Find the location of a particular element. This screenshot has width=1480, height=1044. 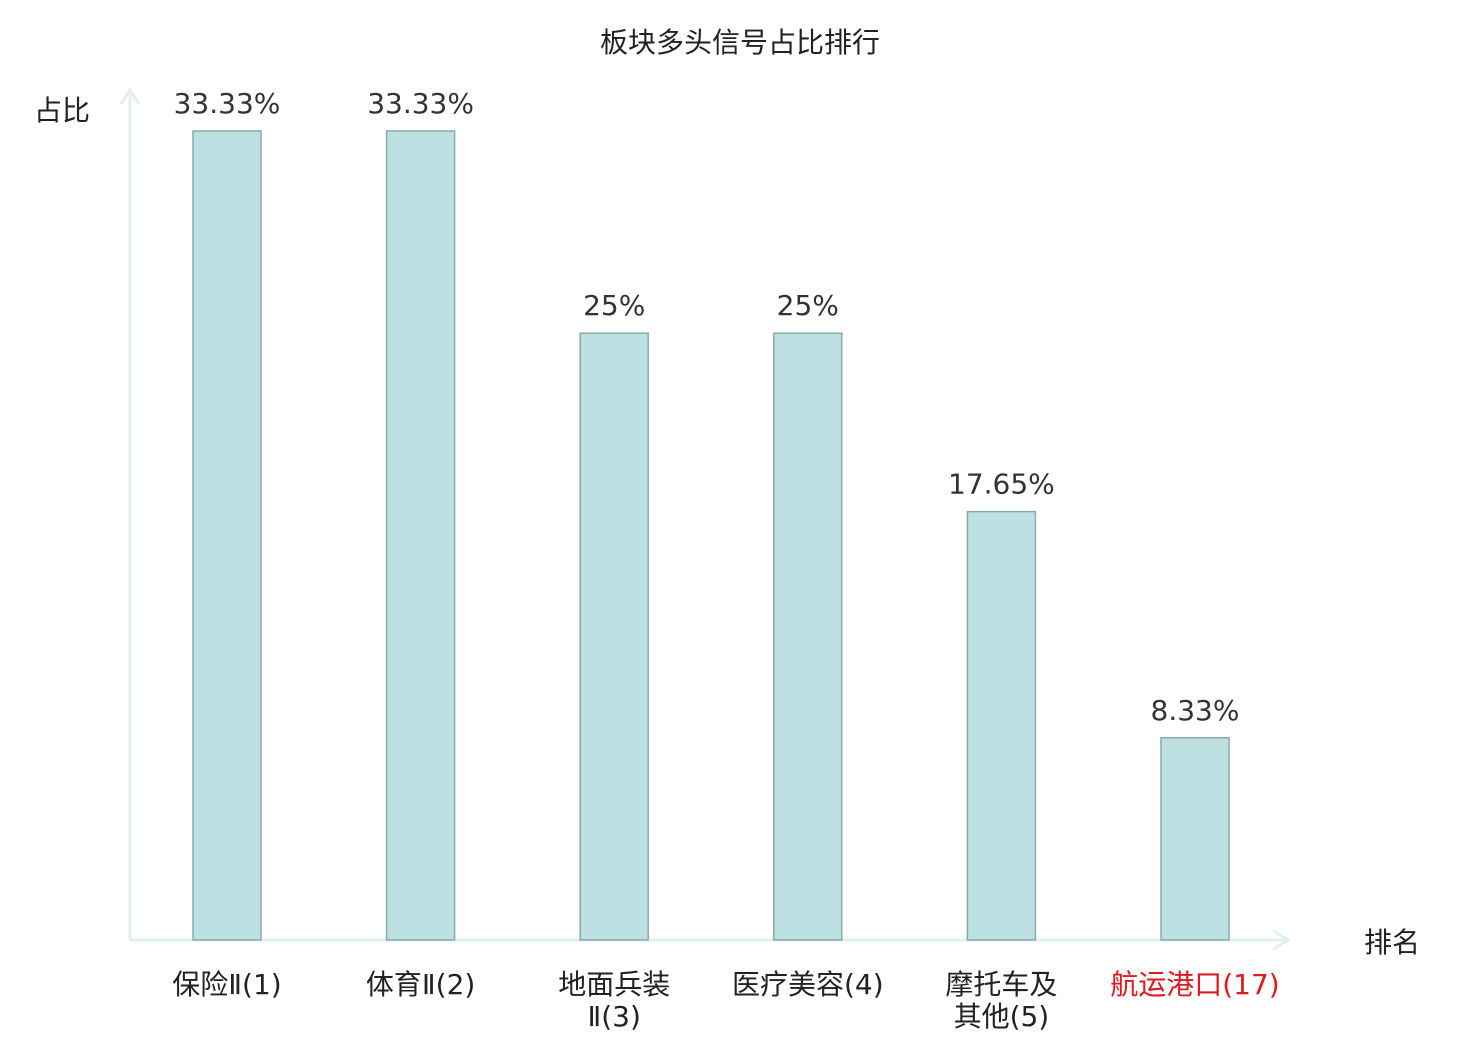

category-label-line: 其他(5) is located at coordinates (1002, 1016).